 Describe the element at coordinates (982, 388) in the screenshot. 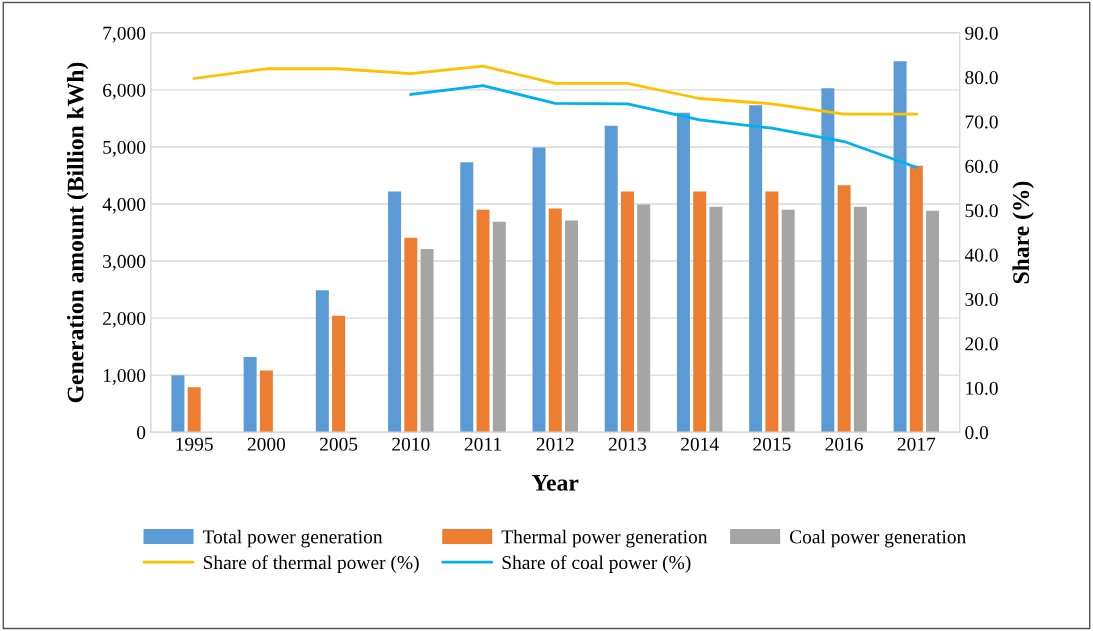

I see `y2-tick-label: 10.0` at that location.